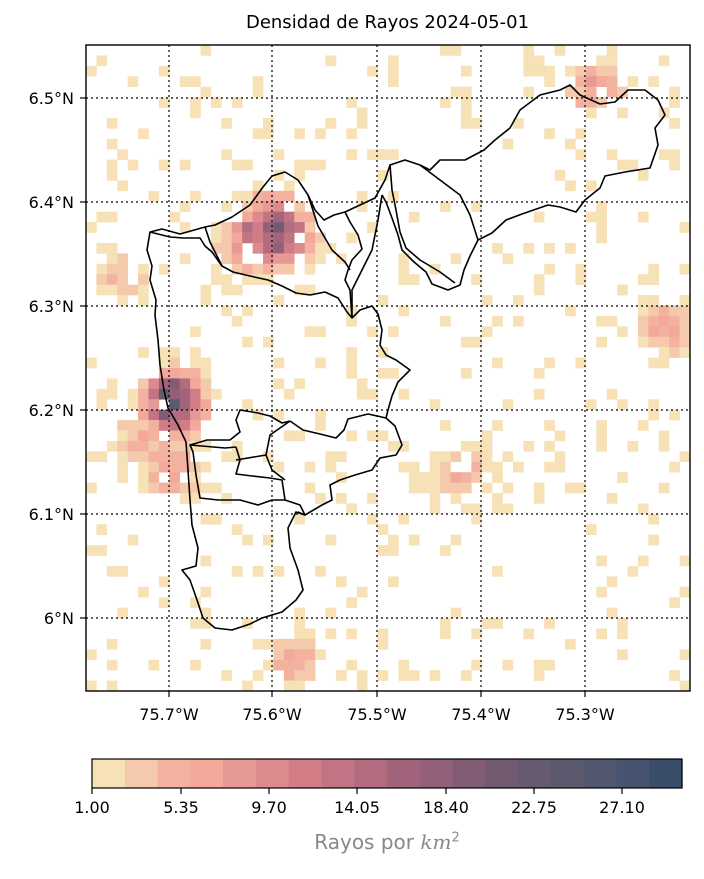  I want to click on x-tick-label: 75.4°W, so click(481, 714).